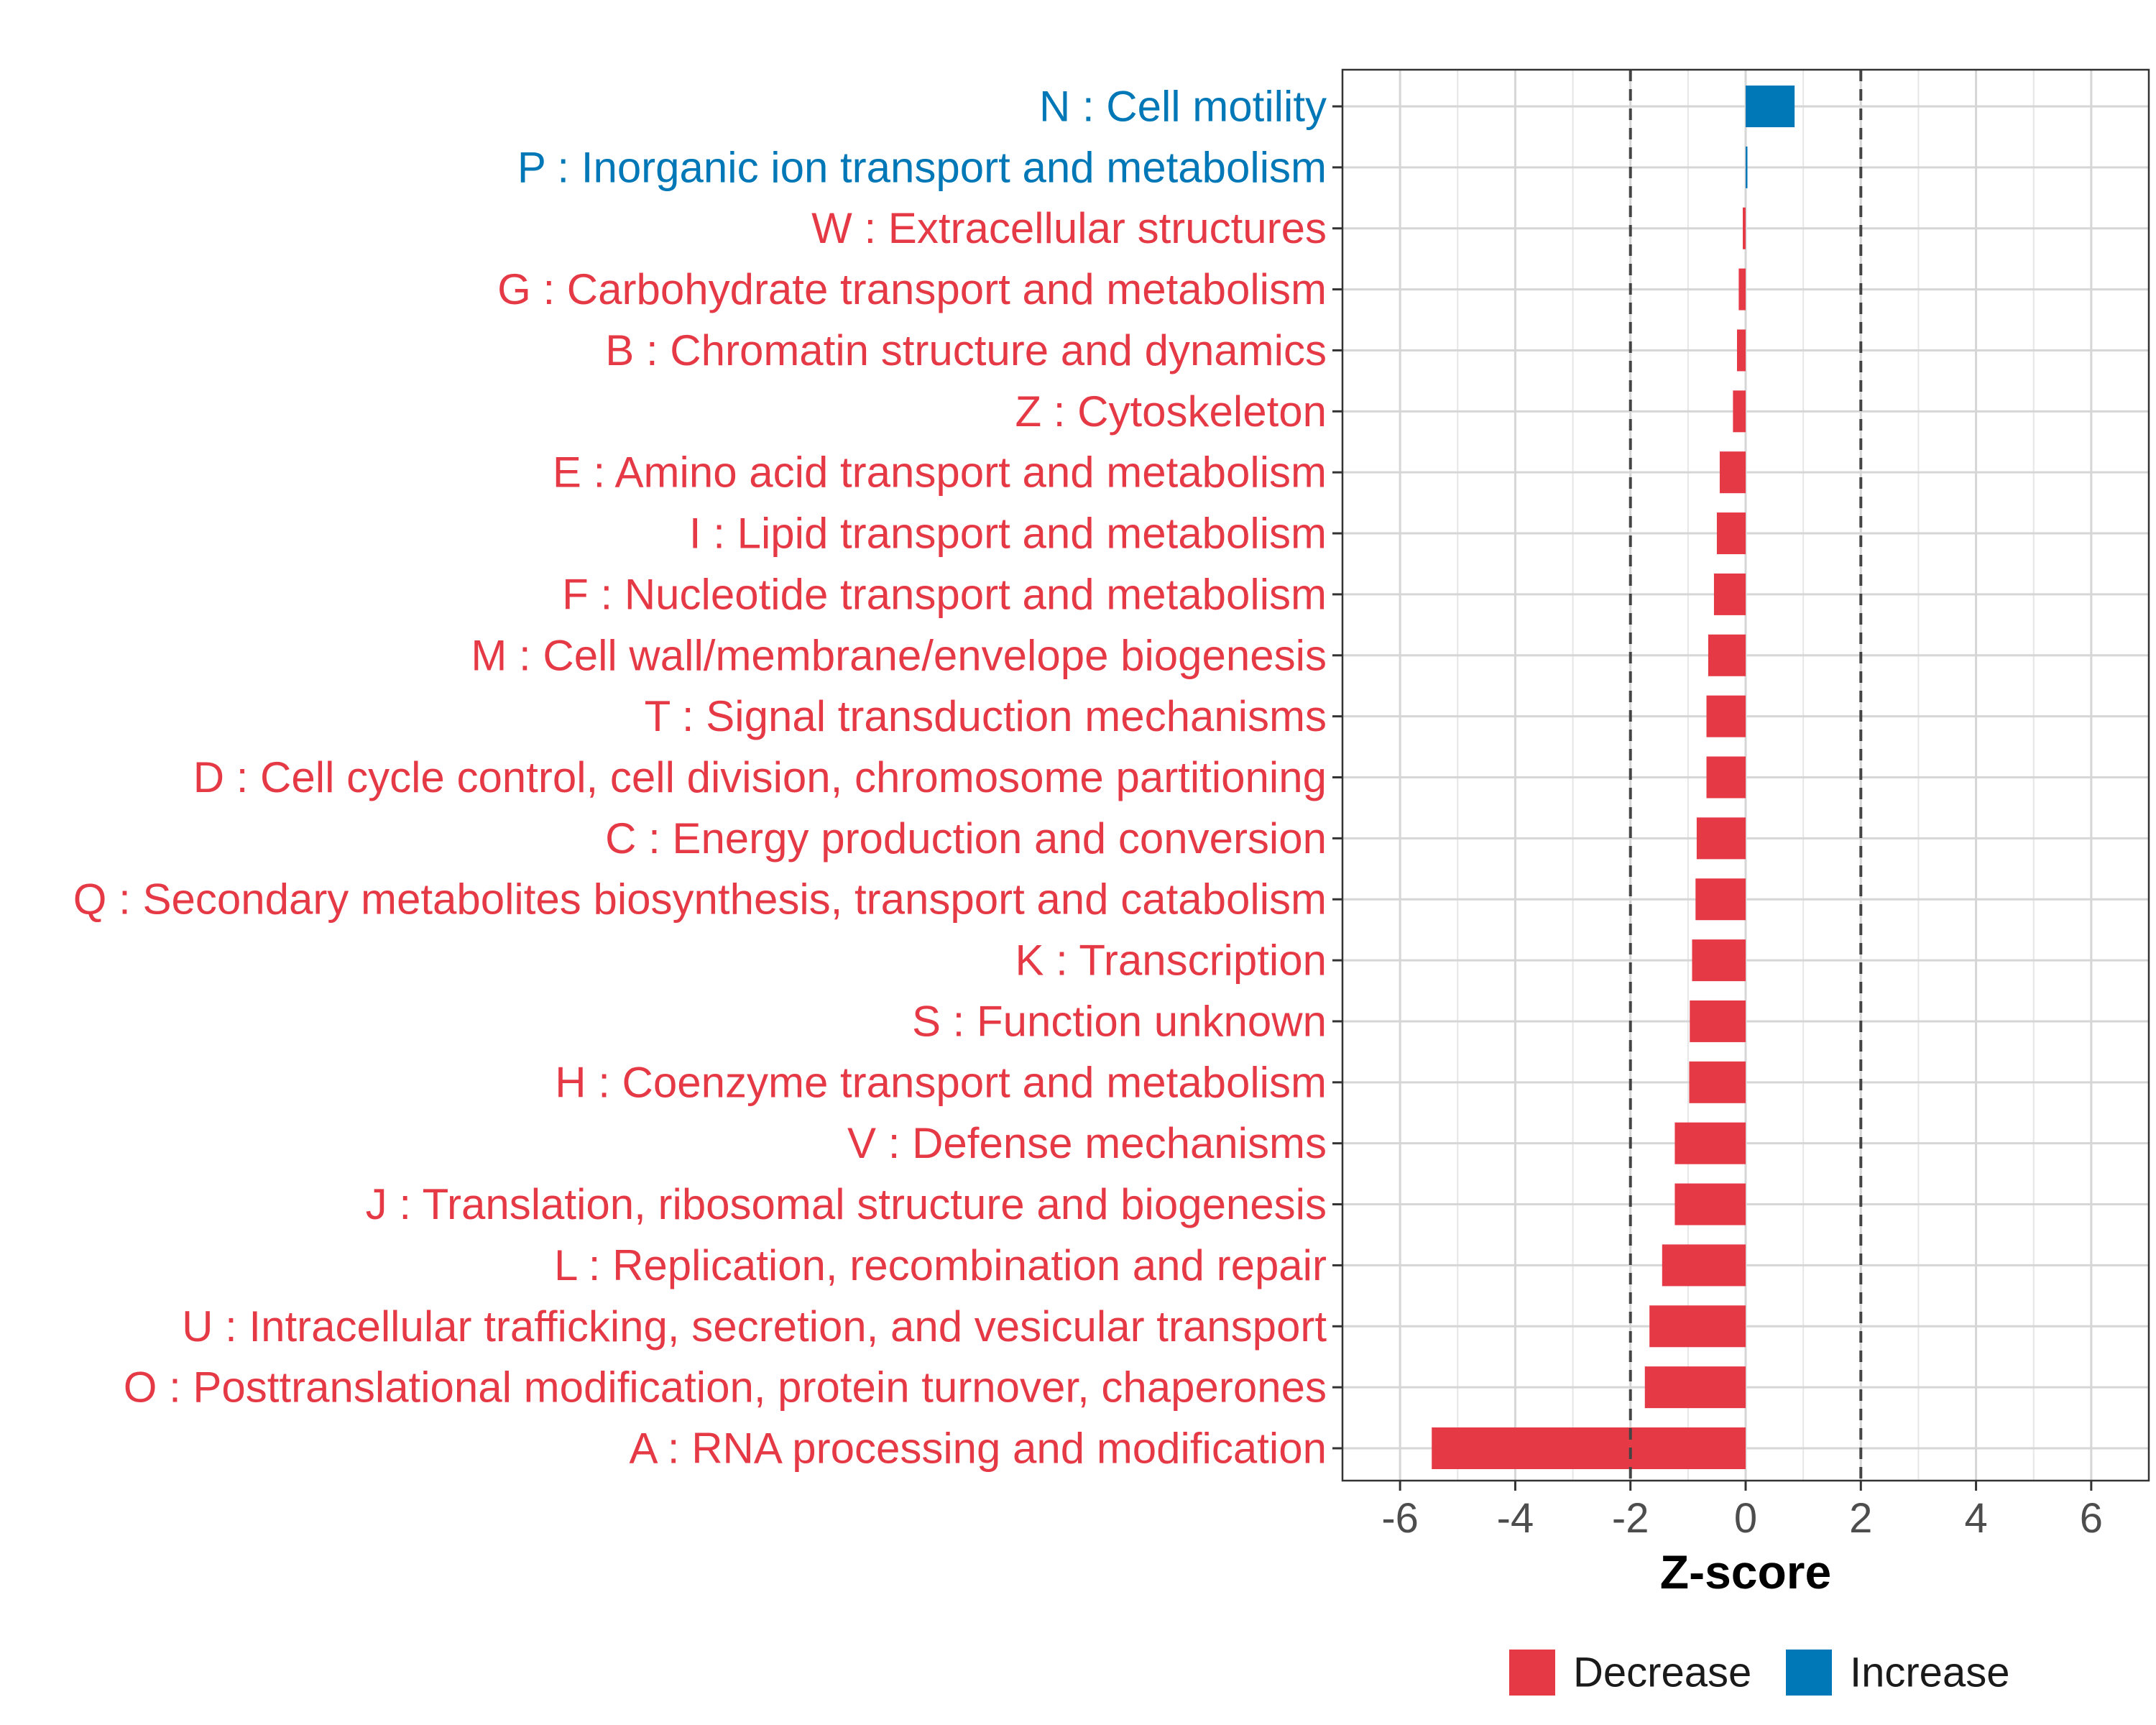  Describe the element at coordinates (978, 1449) in the screenshot. I see `y-tick-label: A : RNA processing and modification` at that location.